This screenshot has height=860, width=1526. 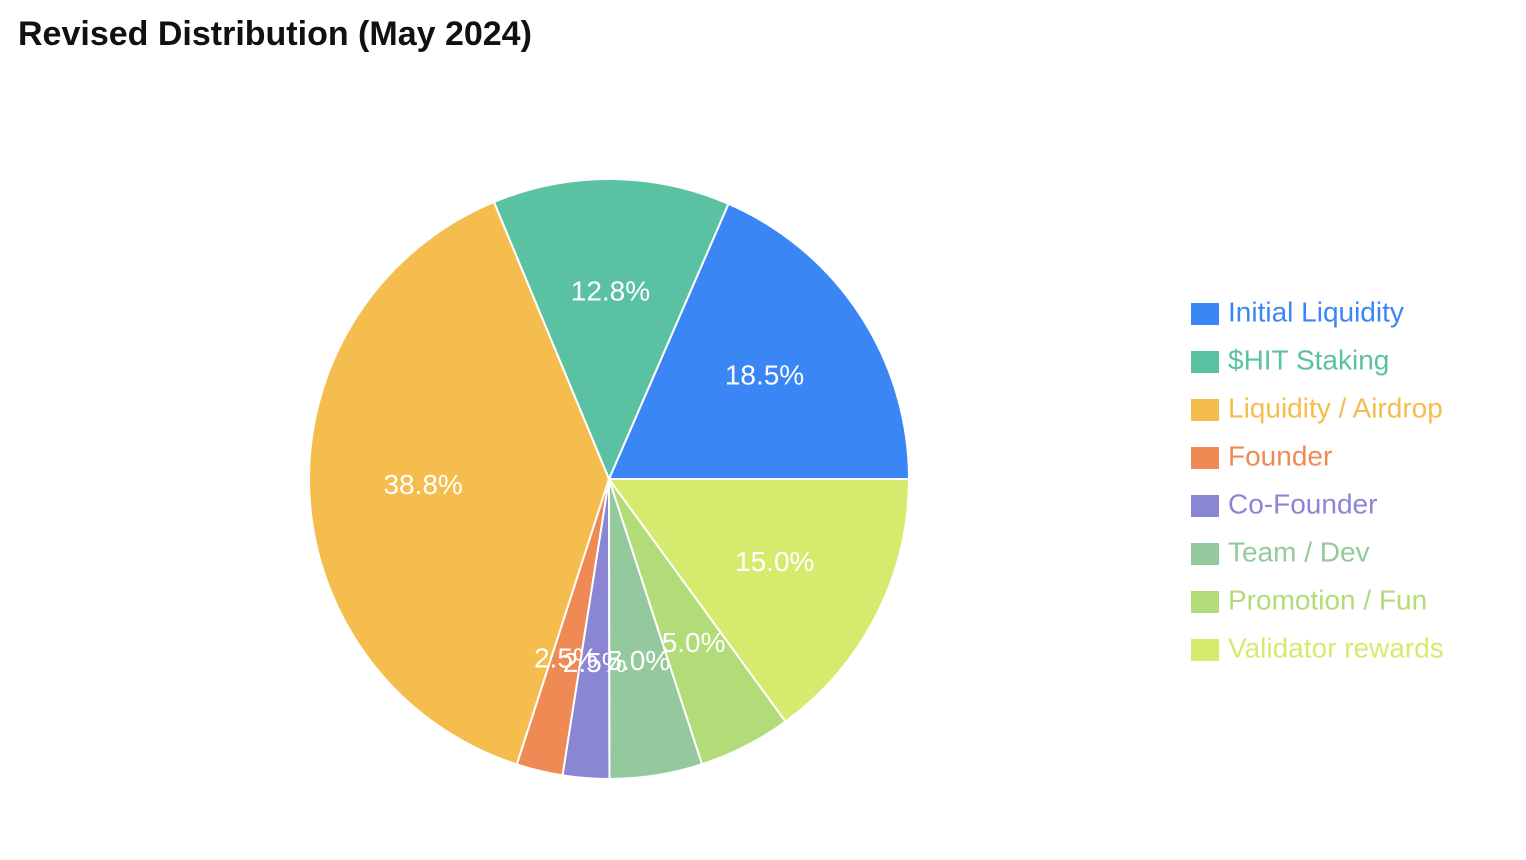 I want to click on chart-title: Revised Distribution (May 2024), so click(x=275, y=34).